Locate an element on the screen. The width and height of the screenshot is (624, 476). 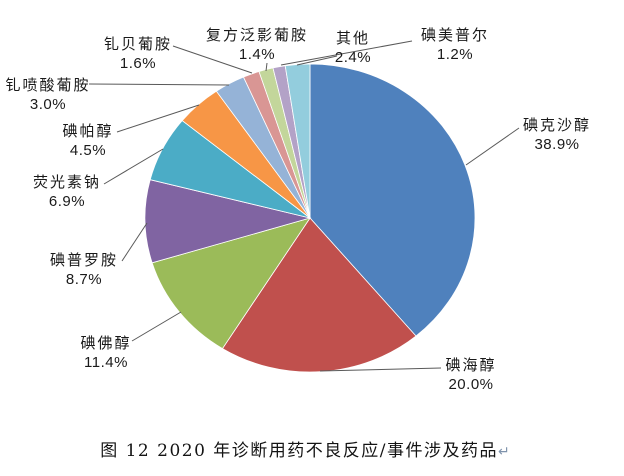
slice-label-gadopentetate: 钆喷酸葡胺 3.0% is located at coordinates (49, 95).